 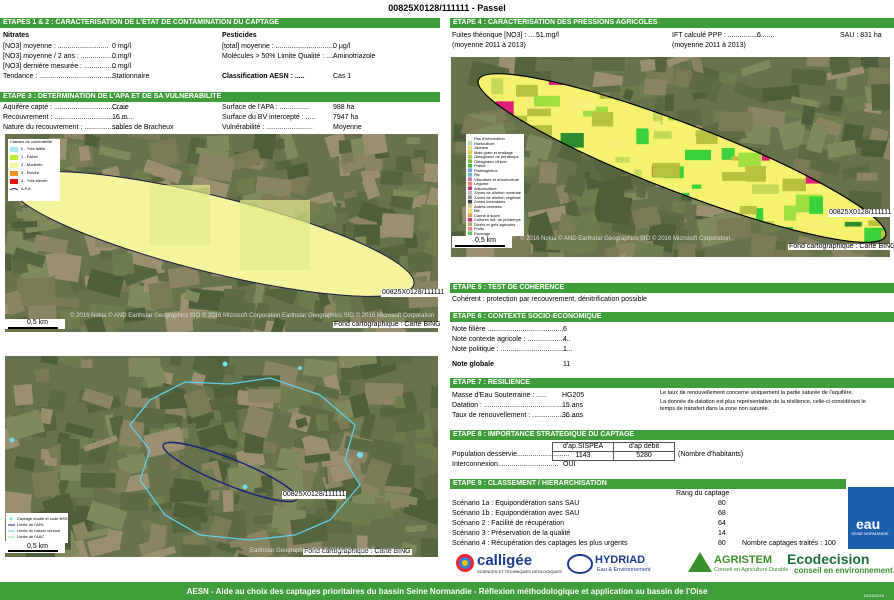 What do you see at coordinates (31, 536) in the screenshot?
I see `legend-entry: Limite de l'AAC` at bounding box center [31, 536].